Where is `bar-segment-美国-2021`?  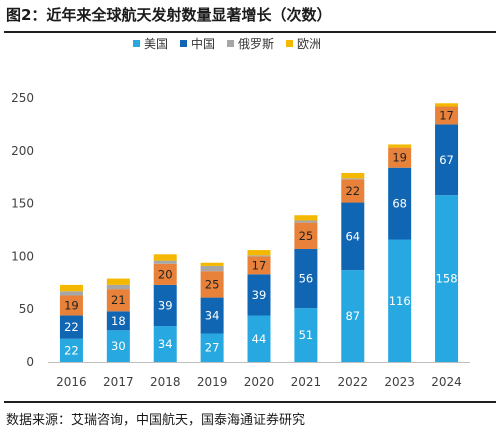 bar-segment-美国-2021 is located at coordinates (306, 335).